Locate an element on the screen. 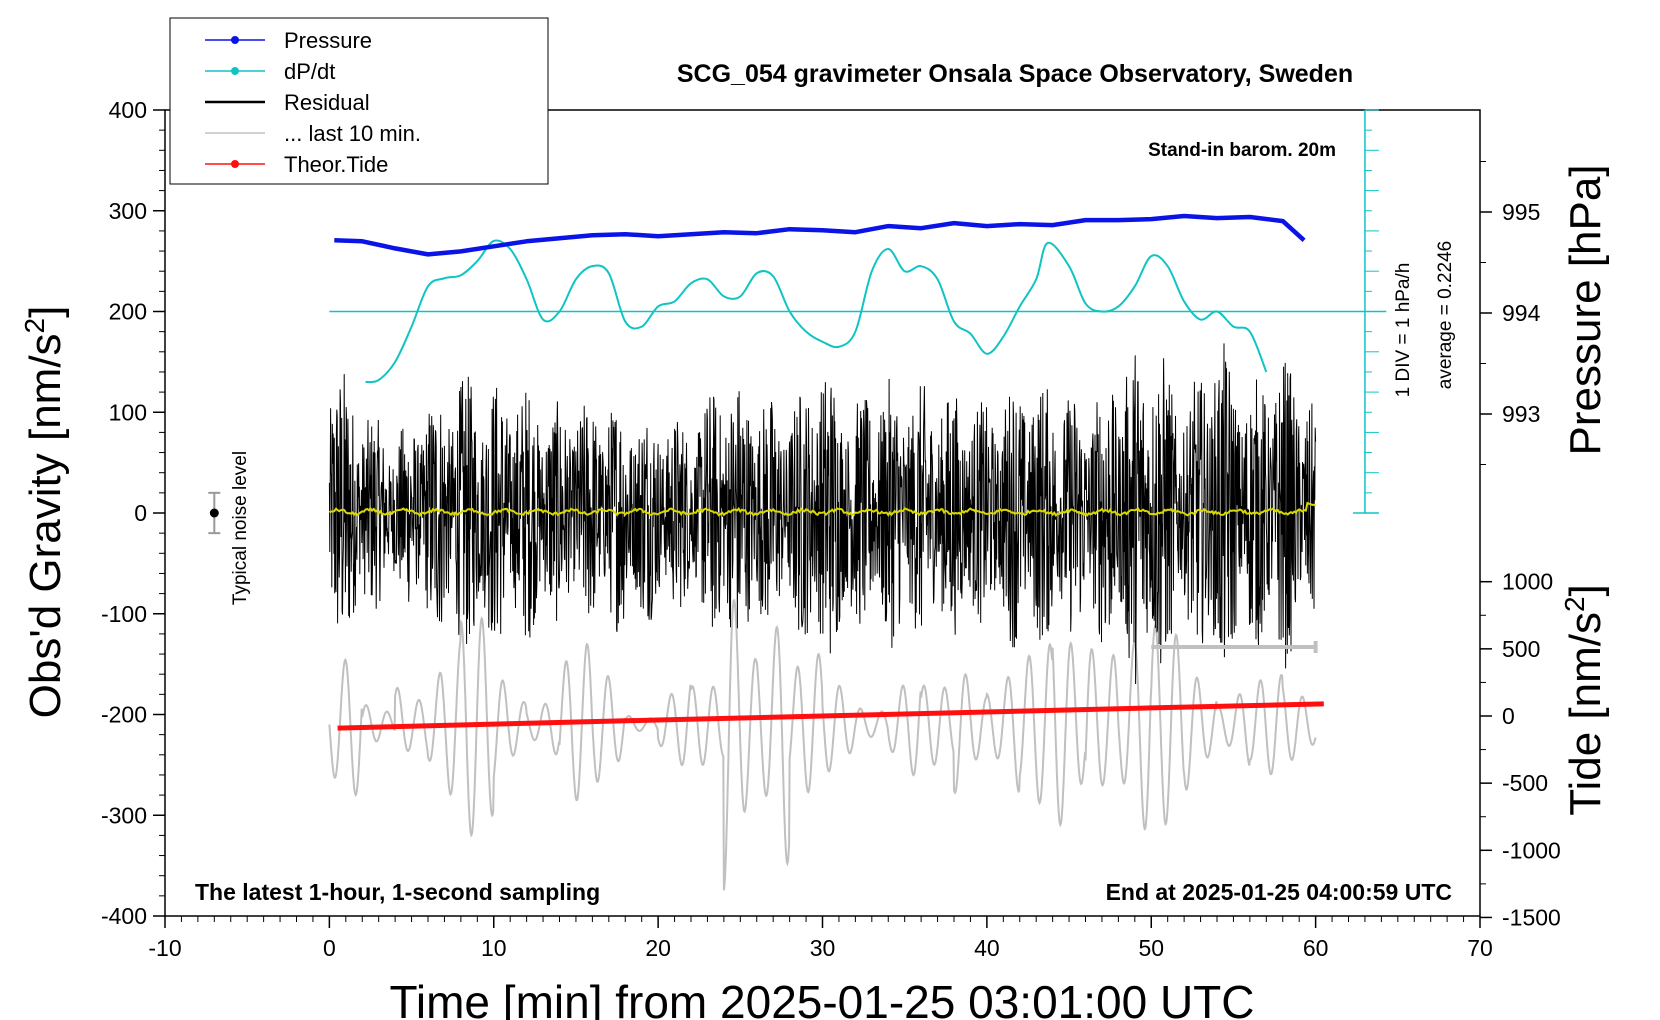 The height and width of the screenshot is (1020, 1660). tide-tick-label: 1000 is located at coordinates (1527, 582).